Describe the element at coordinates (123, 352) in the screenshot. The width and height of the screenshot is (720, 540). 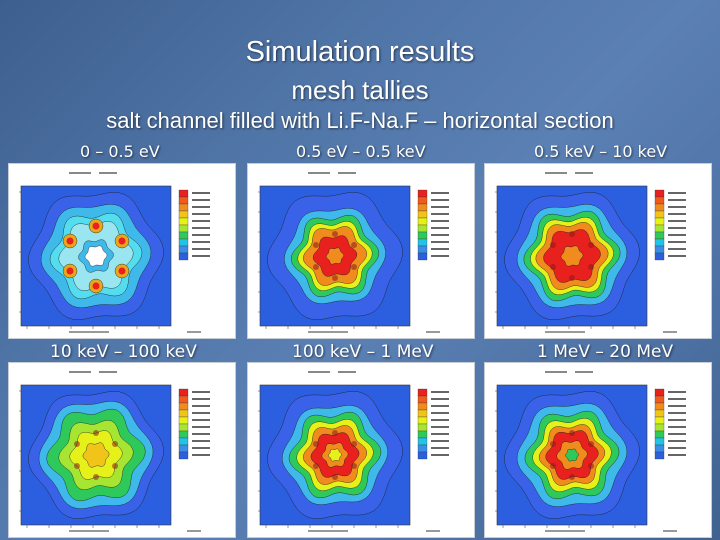
I see `range-label-10kev-100kev: 10 keV – 100 keV` at that location.